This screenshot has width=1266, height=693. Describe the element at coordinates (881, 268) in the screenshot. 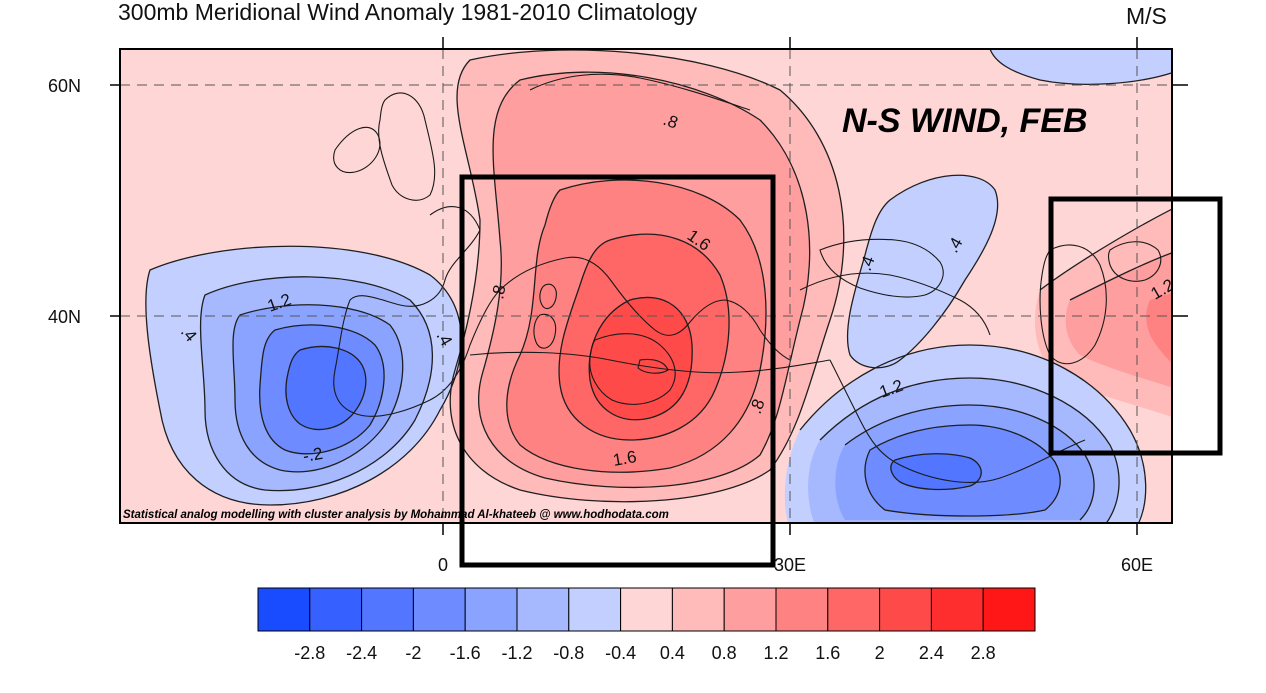

I see `coast-black-sea` at that location.